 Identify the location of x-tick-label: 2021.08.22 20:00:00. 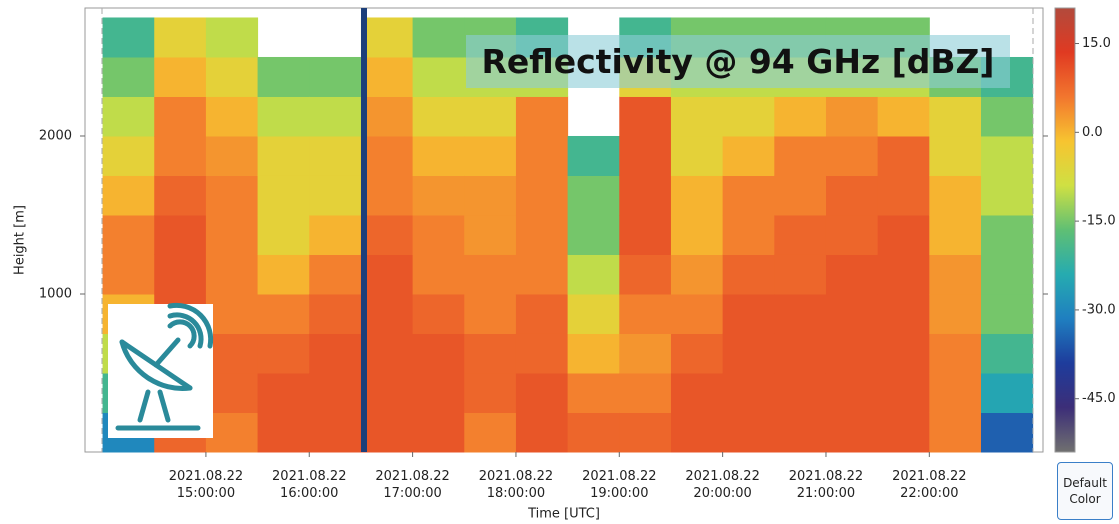
(722, 485).